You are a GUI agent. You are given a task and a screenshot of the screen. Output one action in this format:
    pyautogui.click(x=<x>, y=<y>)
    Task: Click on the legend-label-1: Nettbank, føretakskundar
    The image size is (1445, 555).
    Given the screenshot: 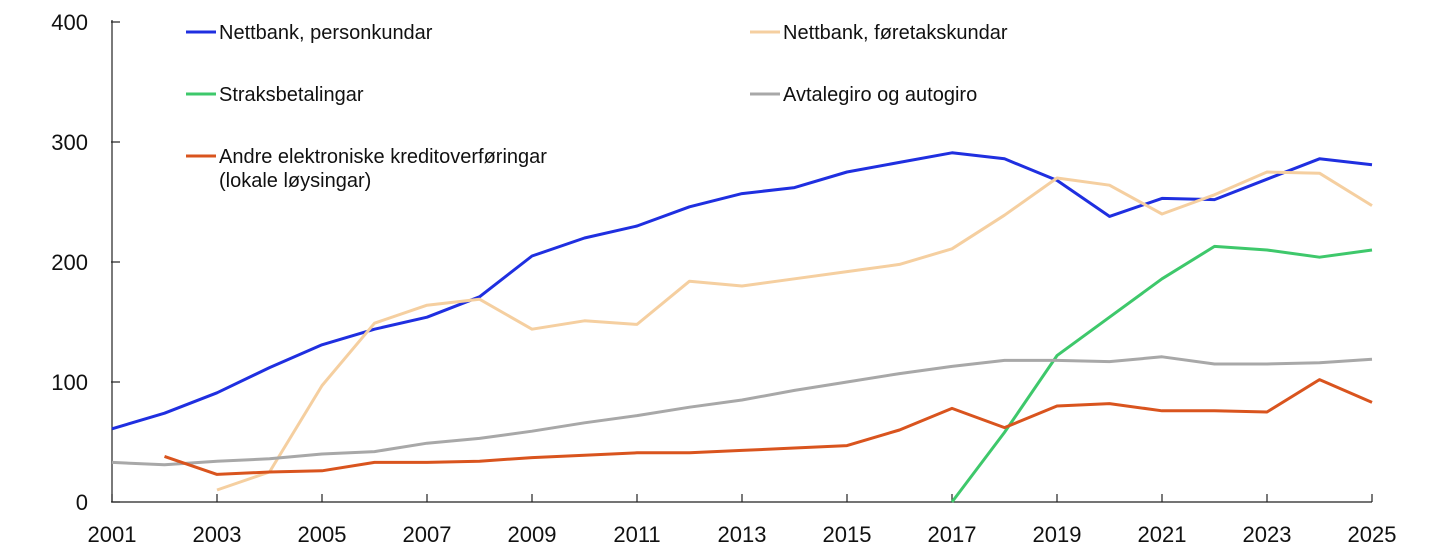 What is the action you would take?
    pyautogui.click(x=895, y=33)
    